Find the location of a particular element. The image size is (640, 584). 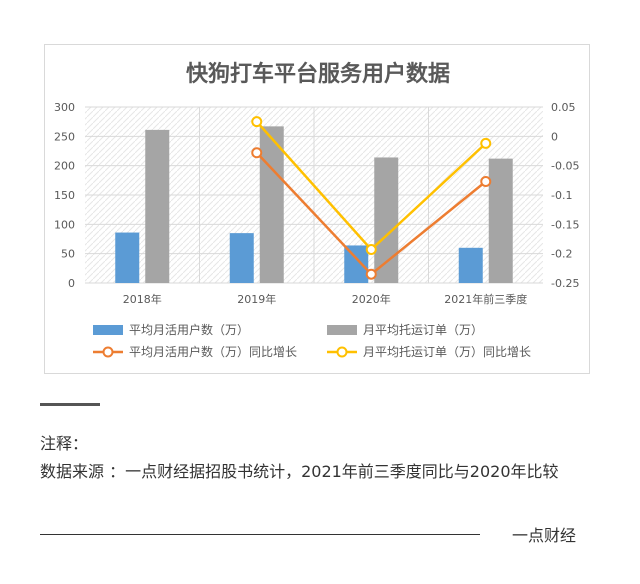

left-tick-label: 0 is located at coordinates (71, 283).